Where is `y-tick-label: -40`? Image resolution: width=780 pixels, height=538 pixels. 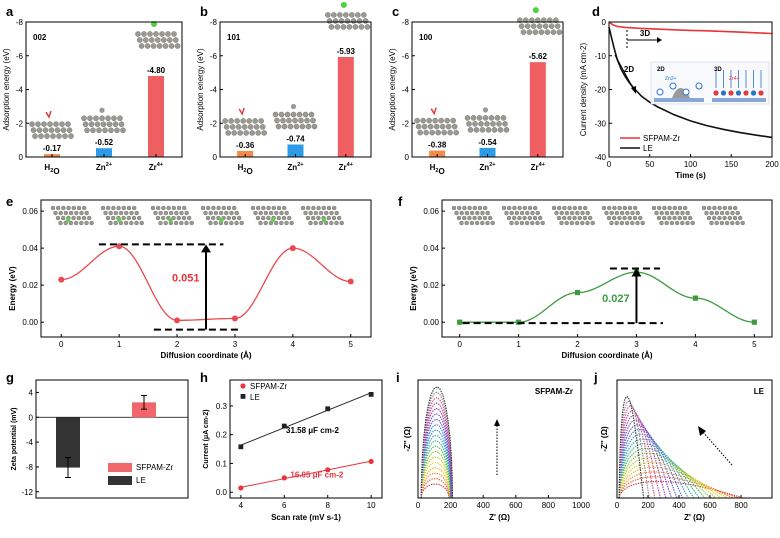
y-tick-label: -40 is located at coordinates (600, 157).